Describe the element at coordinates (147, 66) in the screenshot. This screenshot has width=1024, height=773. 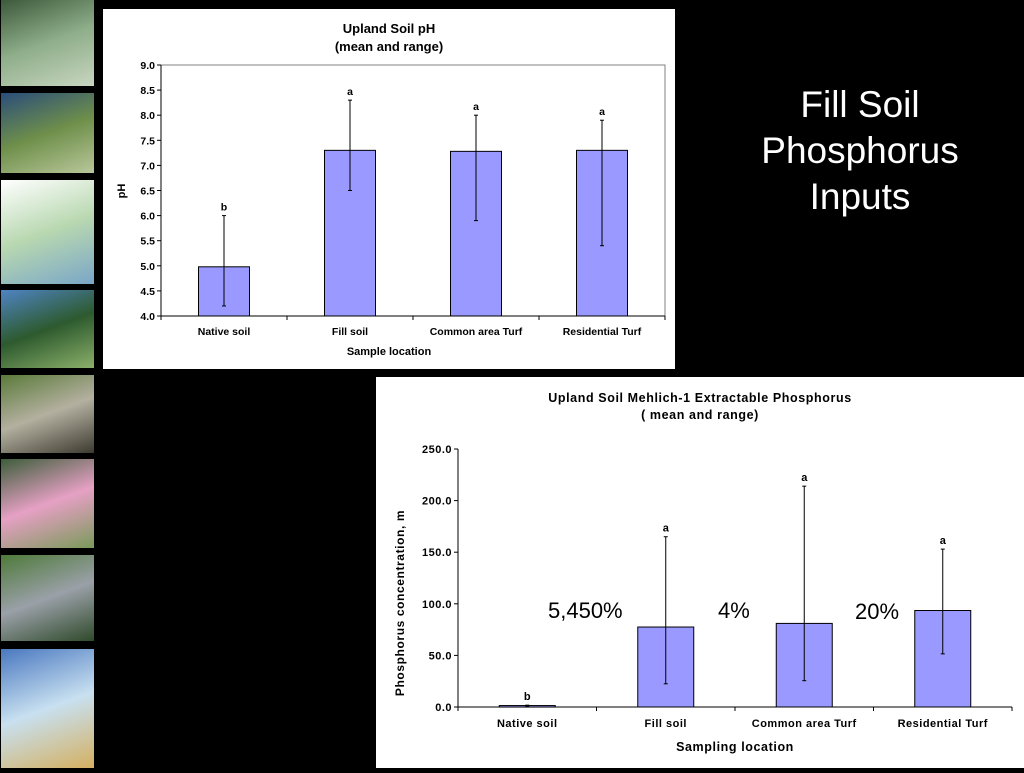
I see `y-tick-label: 9.0` at that location.